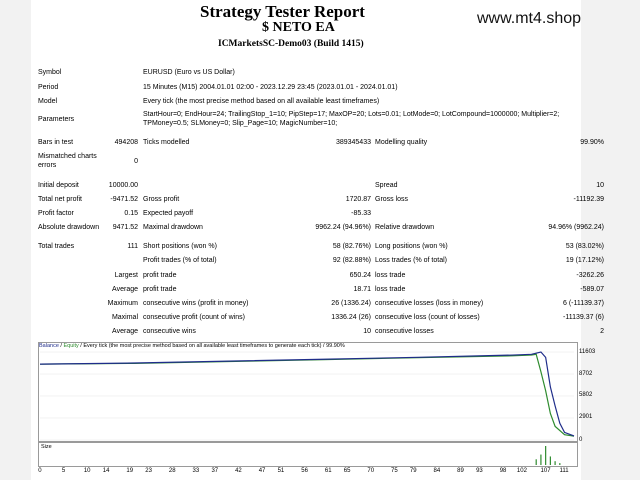  I want to click on average-consecutive-wins-value: 10, so click(367, 331).